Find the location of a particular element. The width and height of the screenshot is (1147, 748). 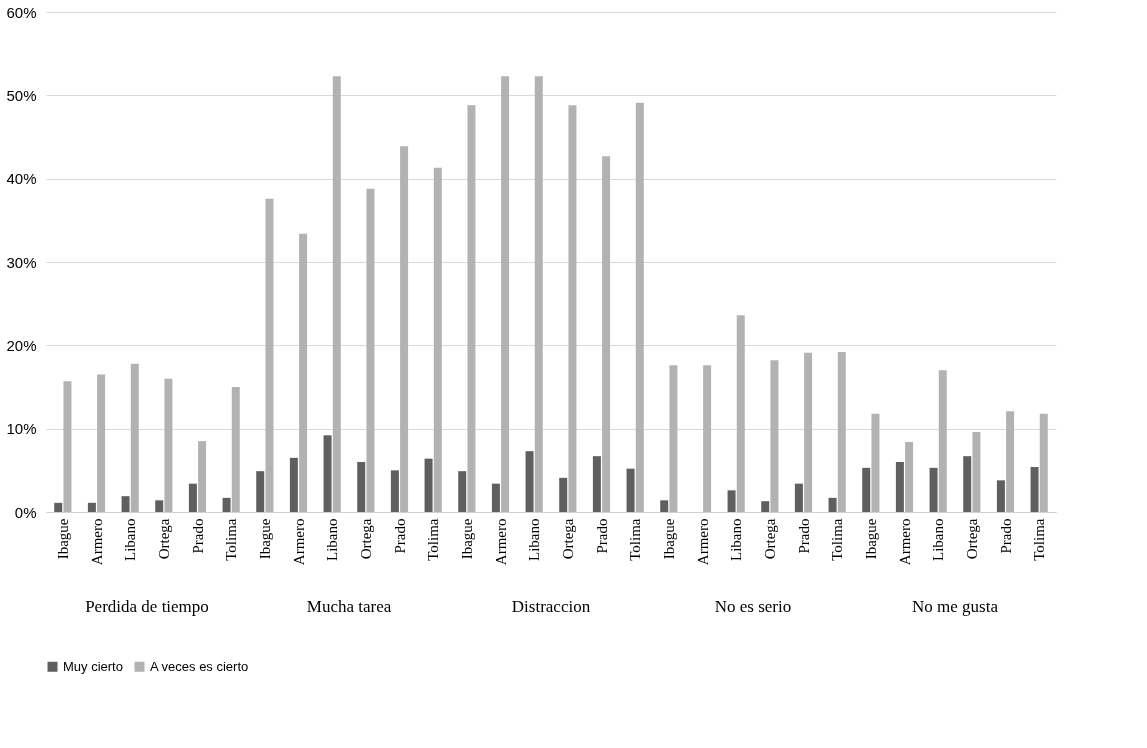

text: Mucha tarea is located at coordinates (349, 606).